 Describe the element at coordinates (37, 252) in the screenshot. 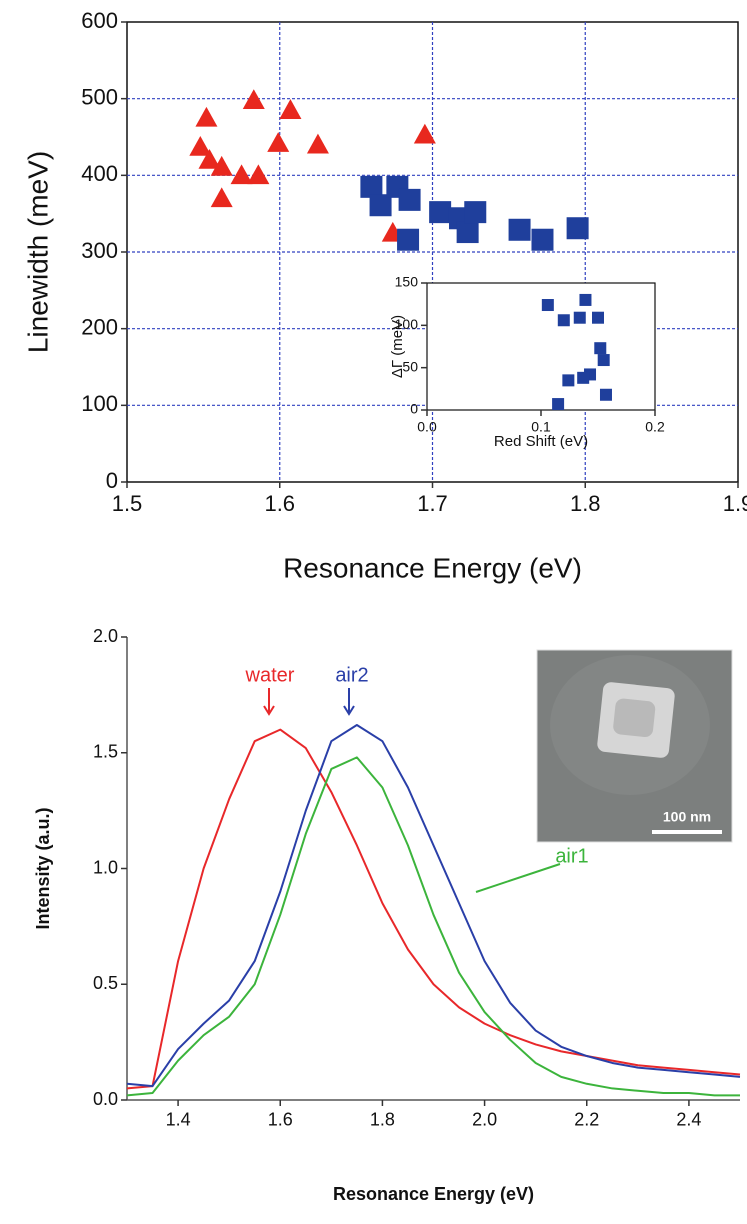

I see `y-axis-label: Linewidth (meV)` at that location.